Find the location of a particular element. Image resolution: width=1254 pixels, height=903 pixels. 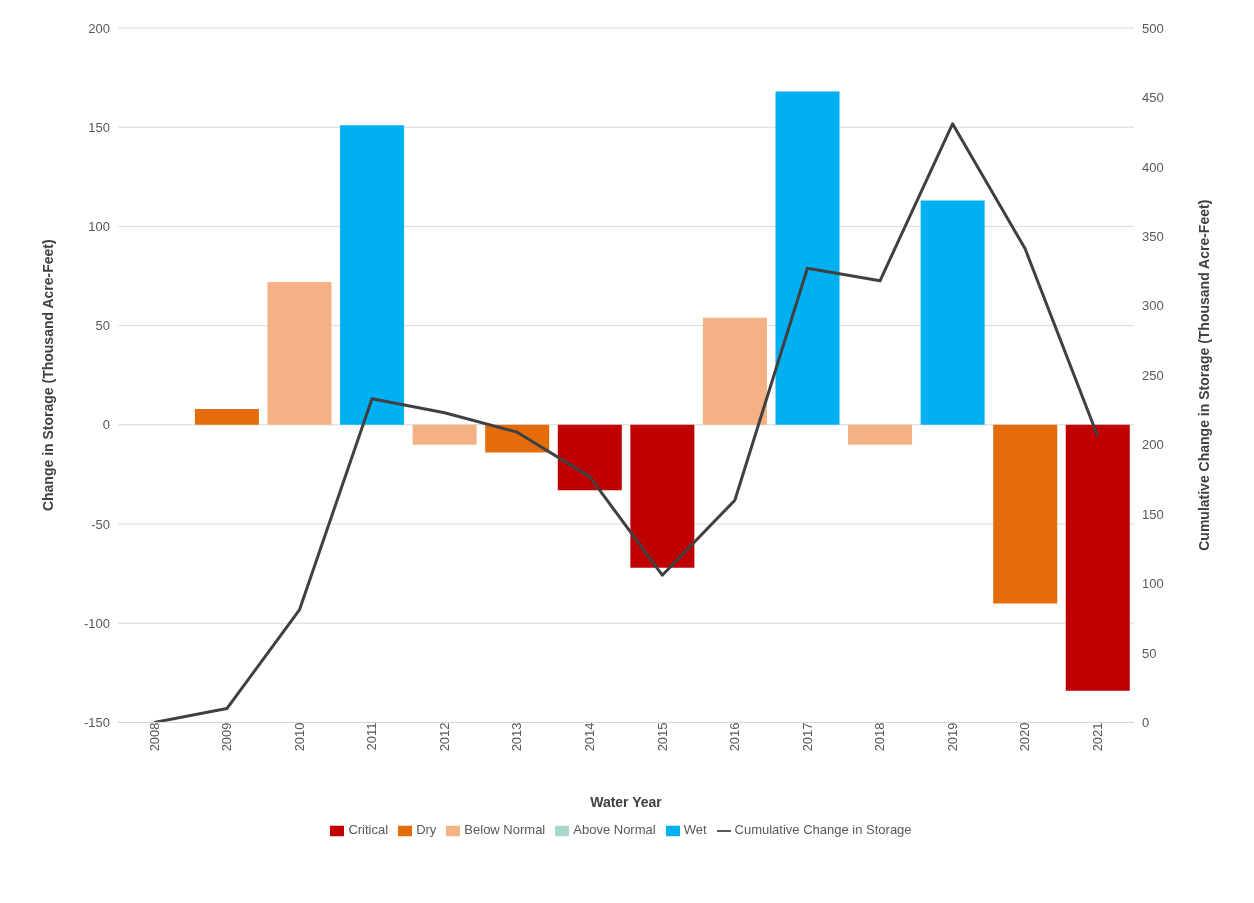

y-tick-label: 0 is located at coordinates (106, 425).